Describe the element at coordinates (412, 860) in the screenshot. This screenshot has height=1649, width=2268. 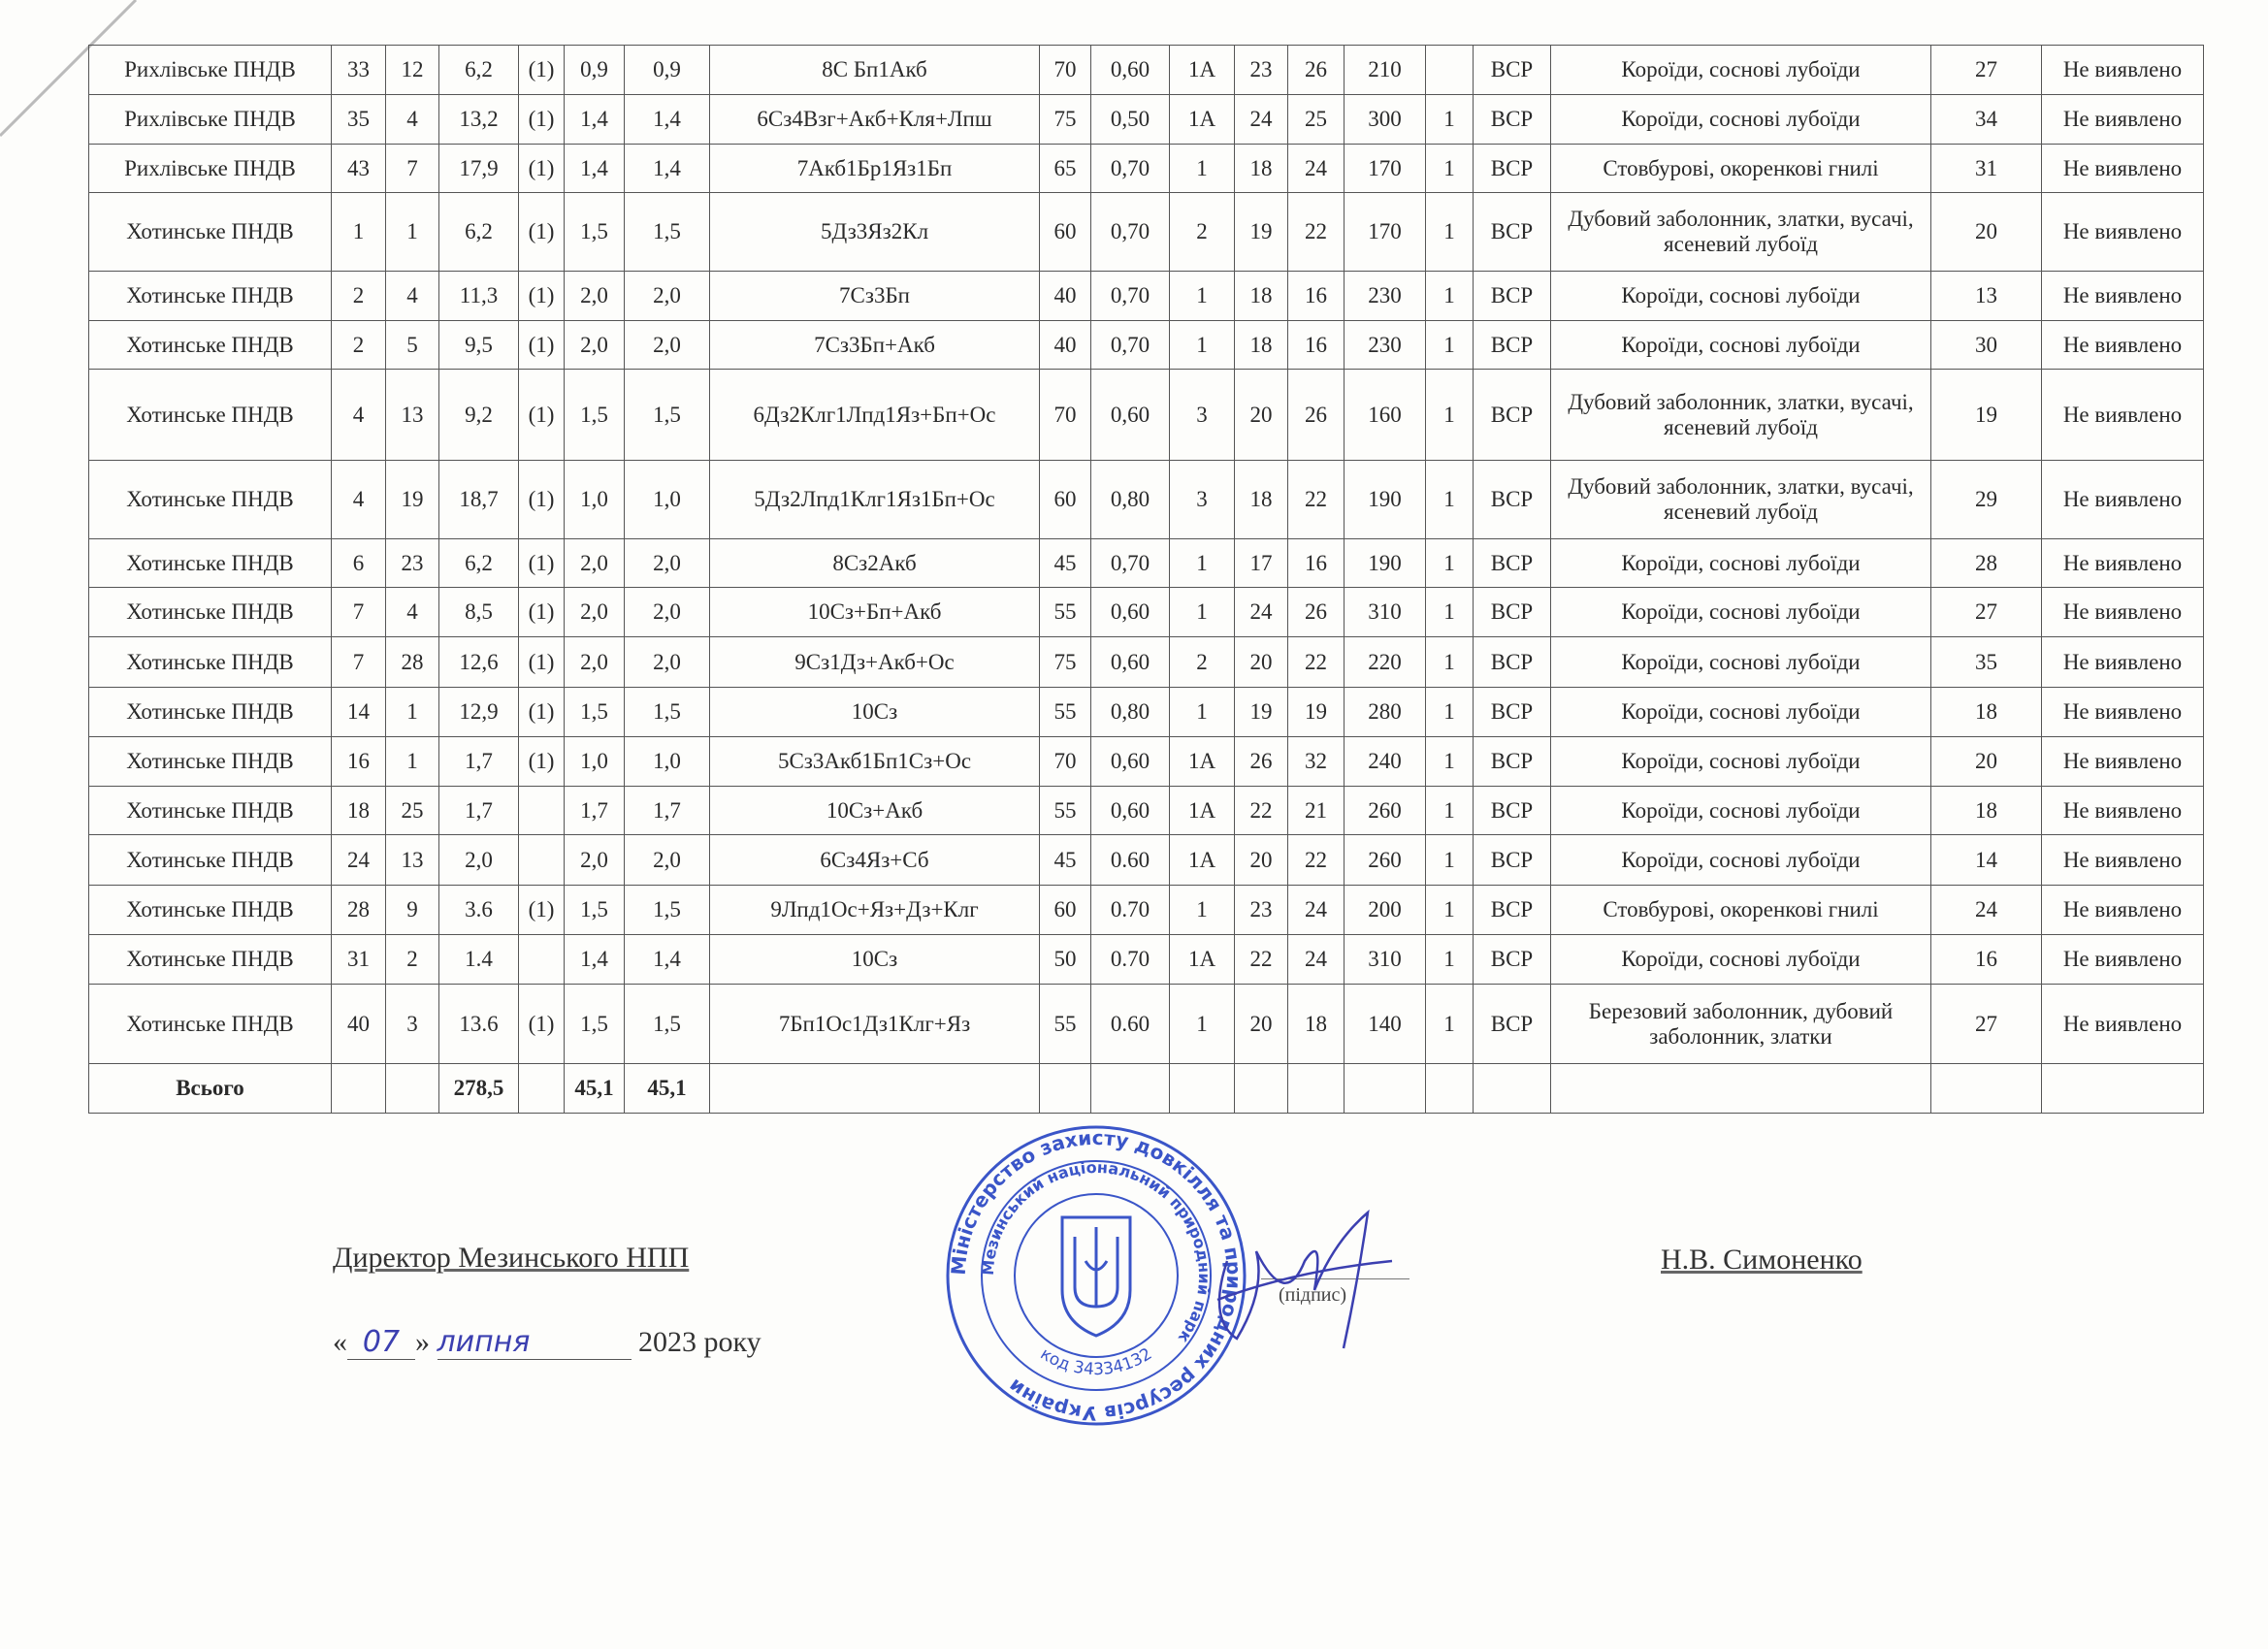
I see `cell-compartment: 13` at that location.